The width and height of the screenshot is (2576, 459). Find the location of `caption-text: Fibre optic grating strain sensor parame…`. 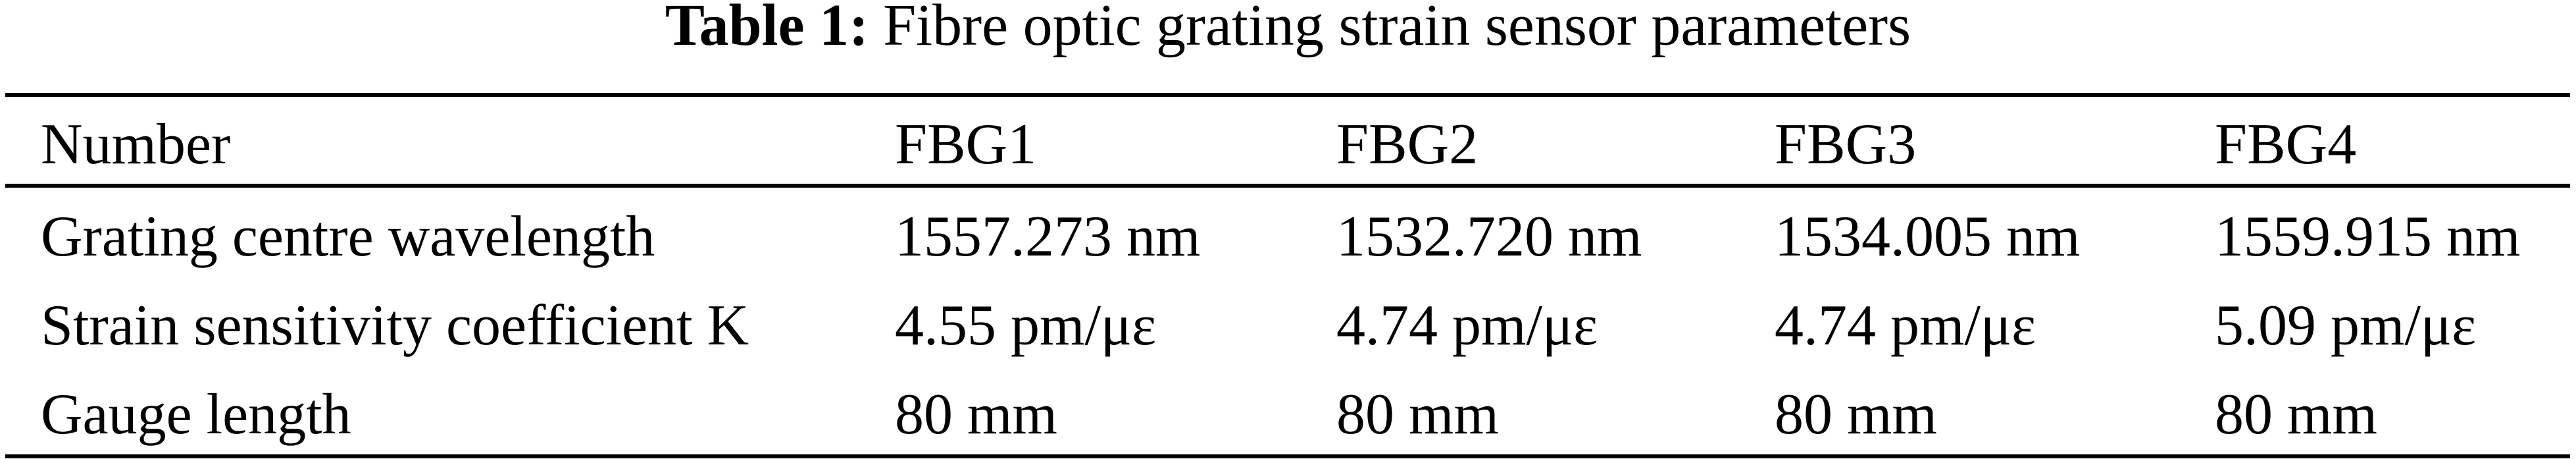

caption-text: Fibre optic grating strain sensor parame… is located at coordinates (1397, 29).